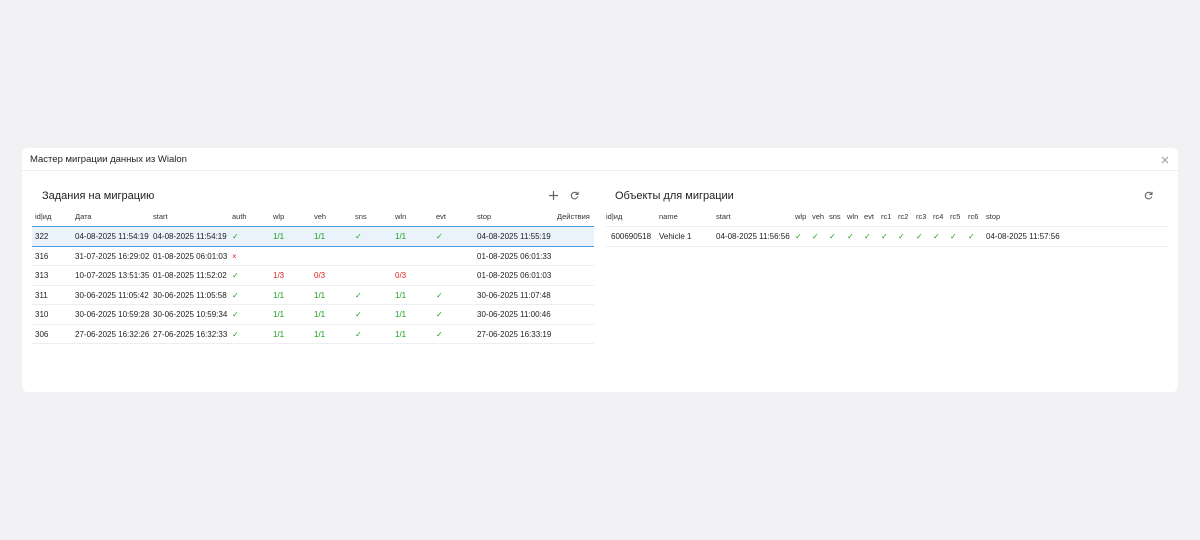  I want to click on cell: Vehicle 1, so click(675, 236).